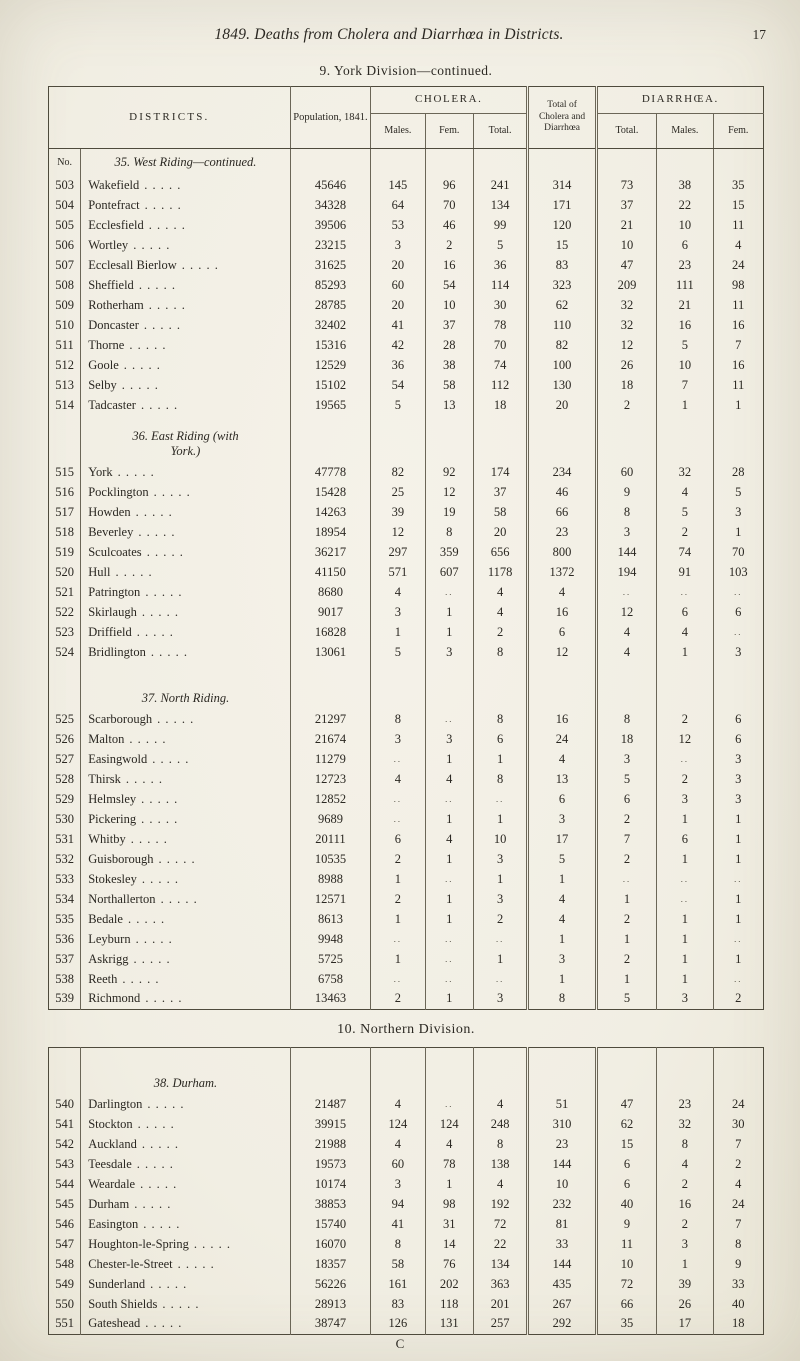  Describe the element at coordinates (627, 858) in the screenshot. I see `diarrhoea-total-value: 2` at that location.